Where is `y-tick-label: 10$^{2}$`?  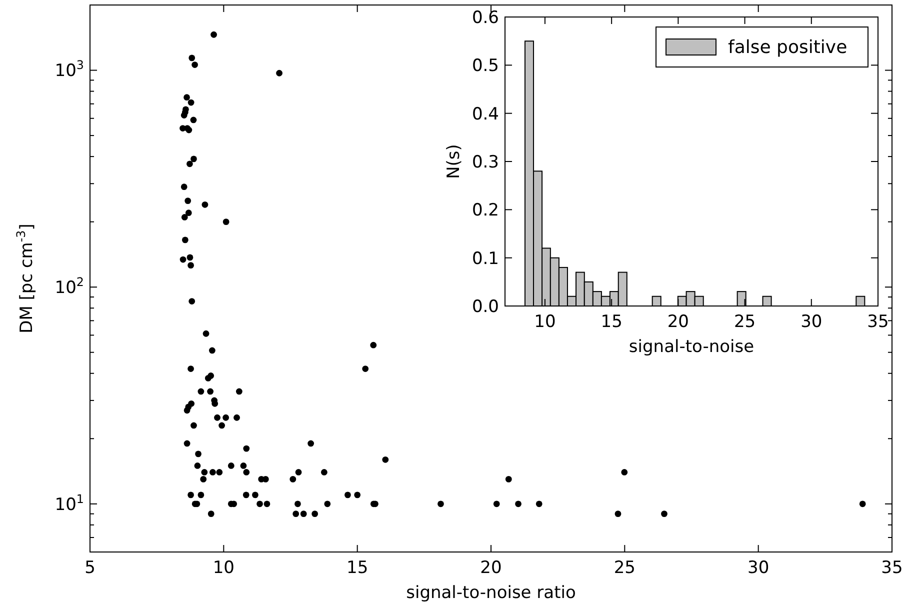
y-tick-label: 10$^{2}$ is located at coordinates (69, 286).